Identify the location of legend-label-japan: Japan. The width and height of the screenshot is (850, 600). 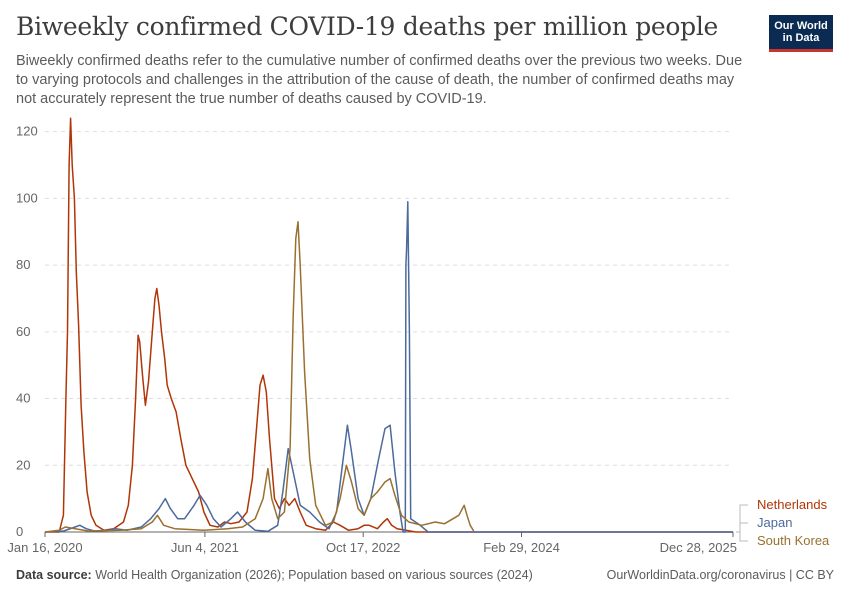
(774, 522).